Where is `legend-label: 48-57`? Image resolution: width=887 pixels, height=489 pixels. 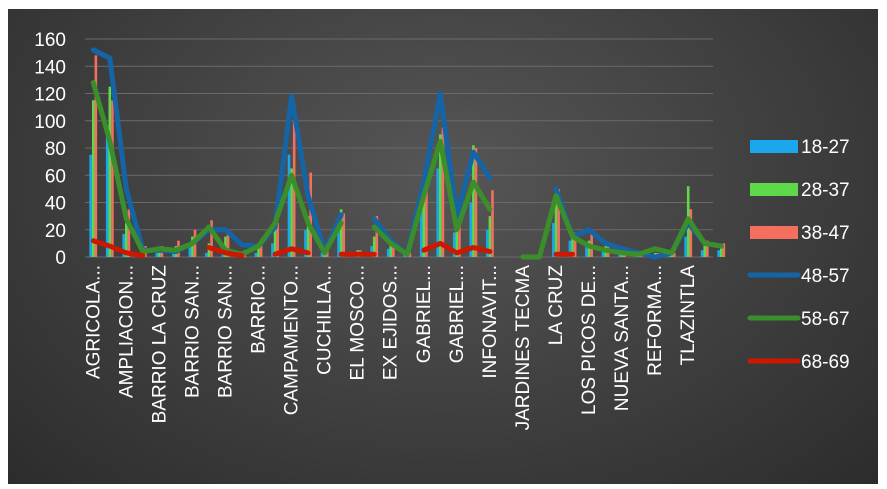 legend-label: 48-57 is located at coordinates (825, 276).